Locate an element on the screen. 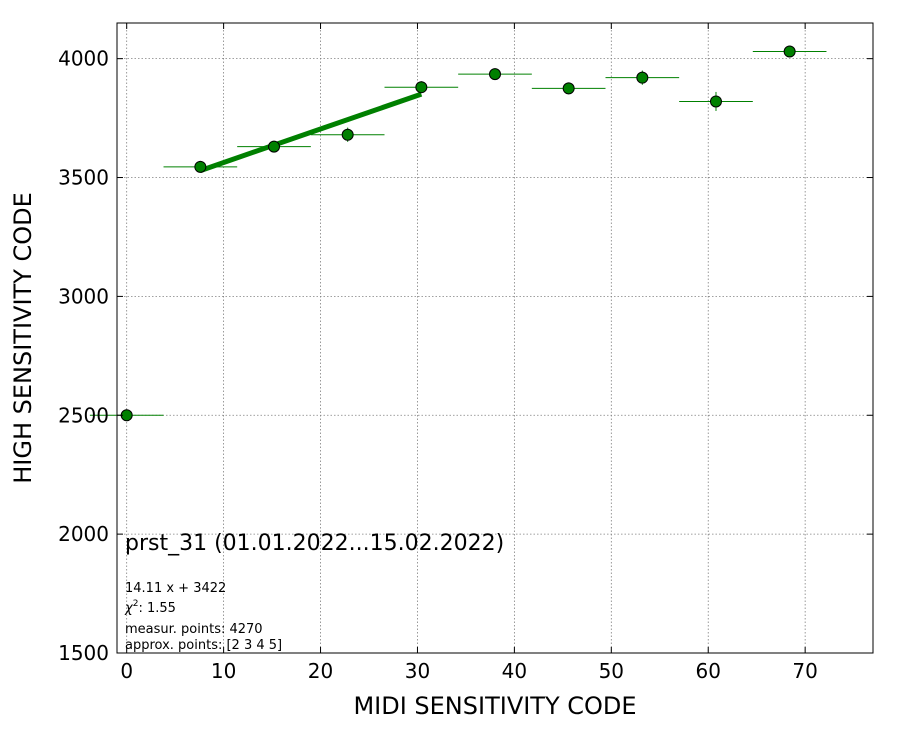 Image resolution: width=900 pixels, height=750 pixels. y-axis-label: HIGH SENSITIVITY CODE is located at coordinates (23, 338).